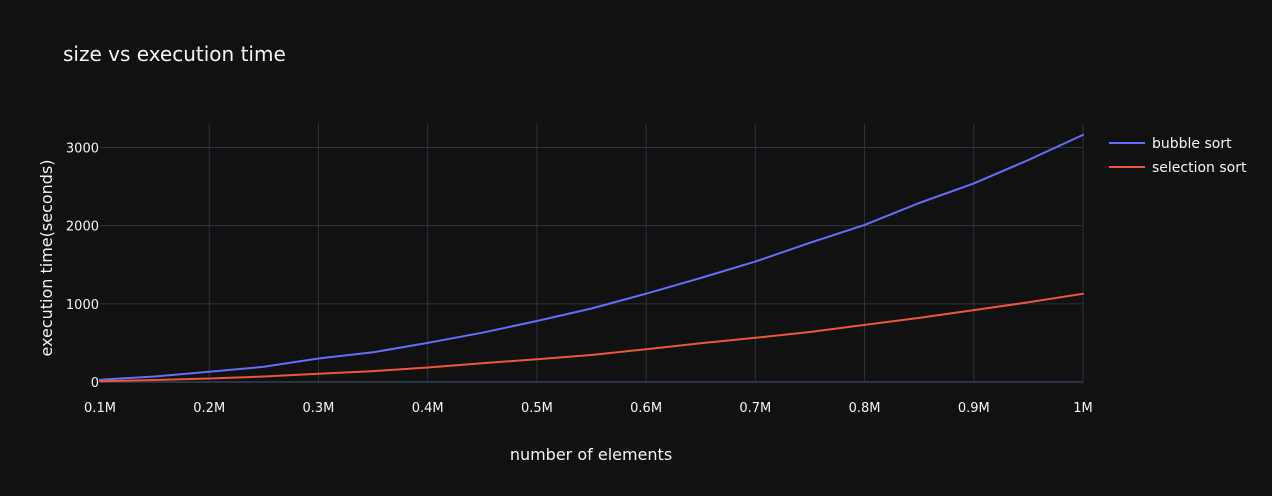  I want to click on y-tick-label: 0, so click(95, 383).